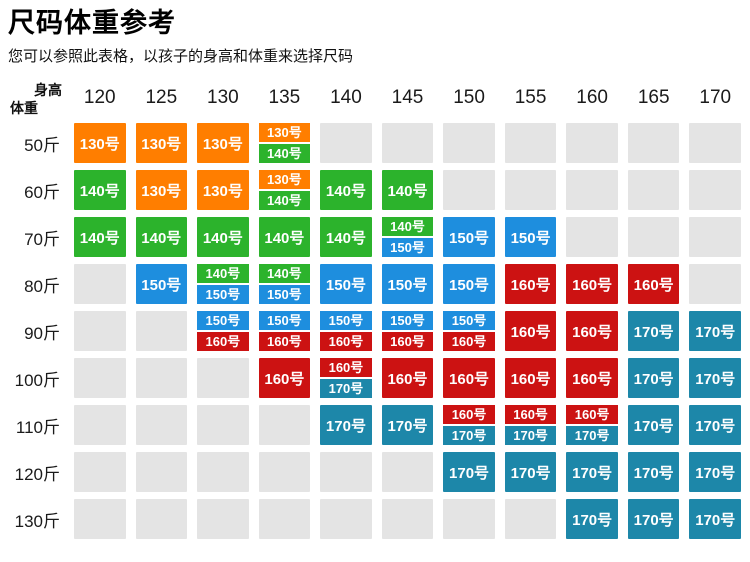 The height and width of the screenshot is (562, 750). Describe the element at coordinates (284, 132) in the screenshot. I see `size-cell-half: 130号` at that location.